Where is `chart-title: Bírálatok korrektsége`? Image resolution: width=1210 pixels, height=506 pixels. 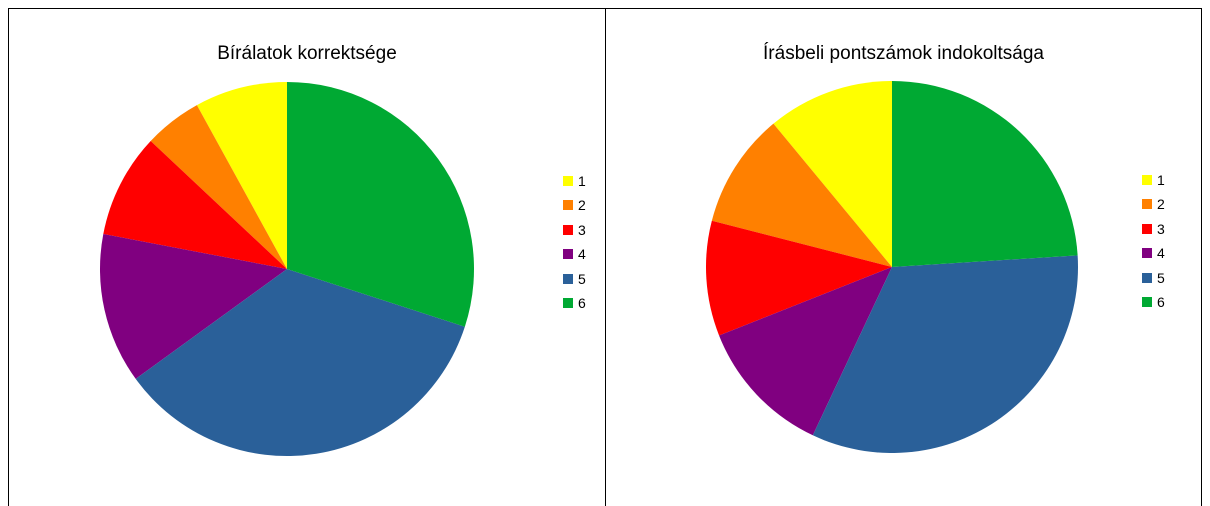 chart-title: Bírálatok korrektsége is located at coordinates (307, 53).